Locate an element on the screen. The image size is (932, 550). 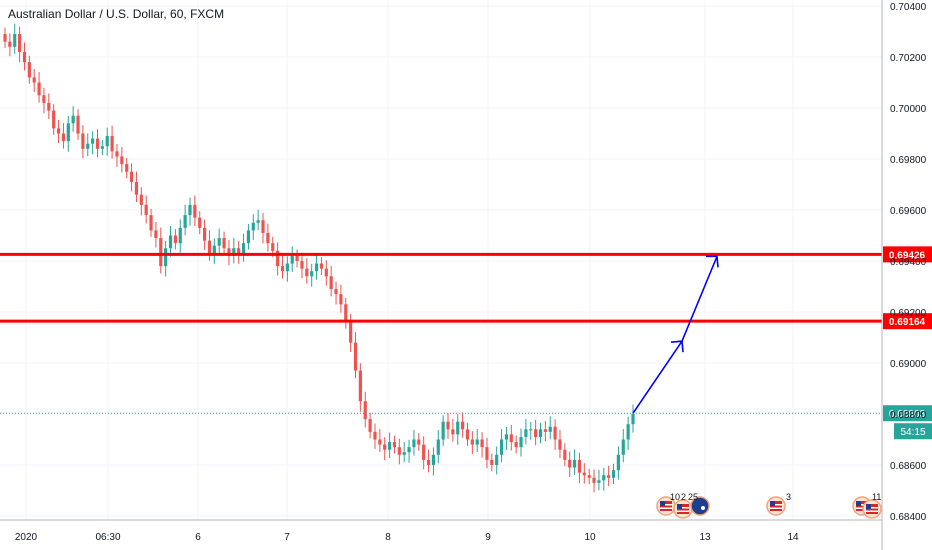
event-markers: 10 2 25 3 11 is located at coordinates (769, 505).